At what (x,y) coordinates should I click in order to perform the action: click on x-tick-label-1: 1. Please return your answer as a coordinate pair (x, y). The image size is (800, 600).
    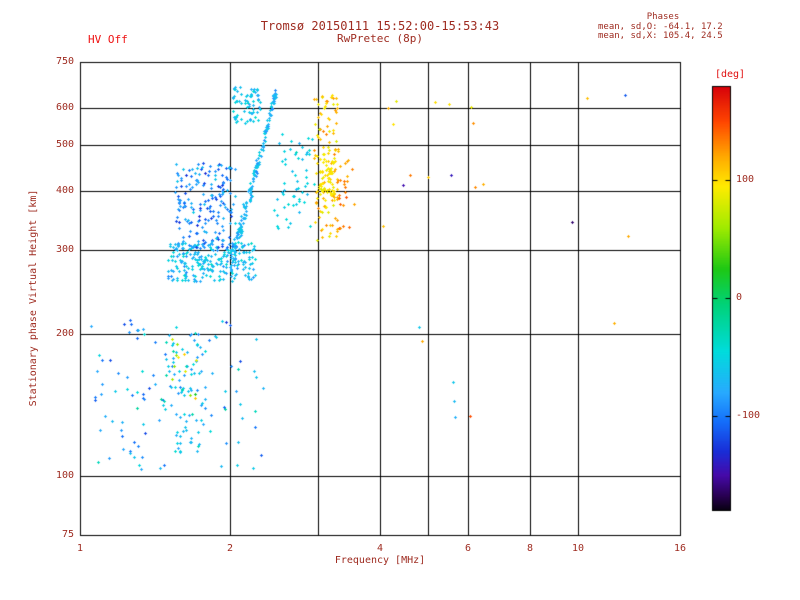
    Looking at the image, I should click on (80, 548).